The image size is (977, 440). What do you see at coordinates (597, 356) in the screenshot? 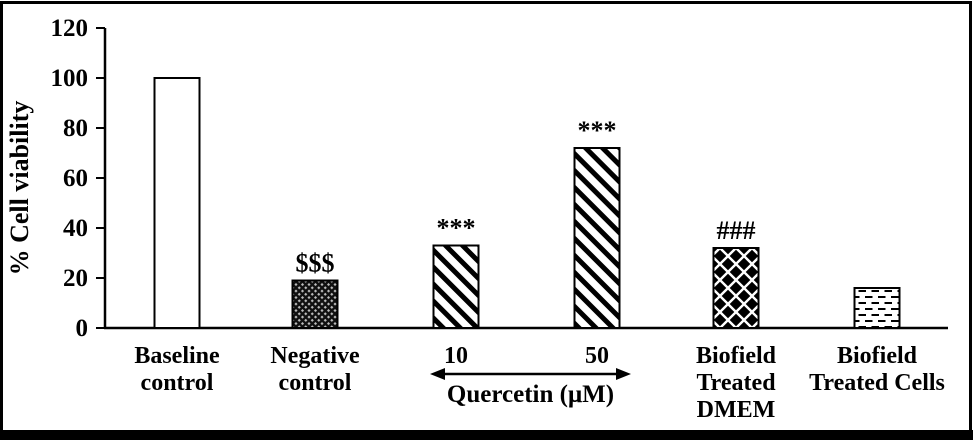
I see `category-label-50: 50` at bounding box center [597, 356].